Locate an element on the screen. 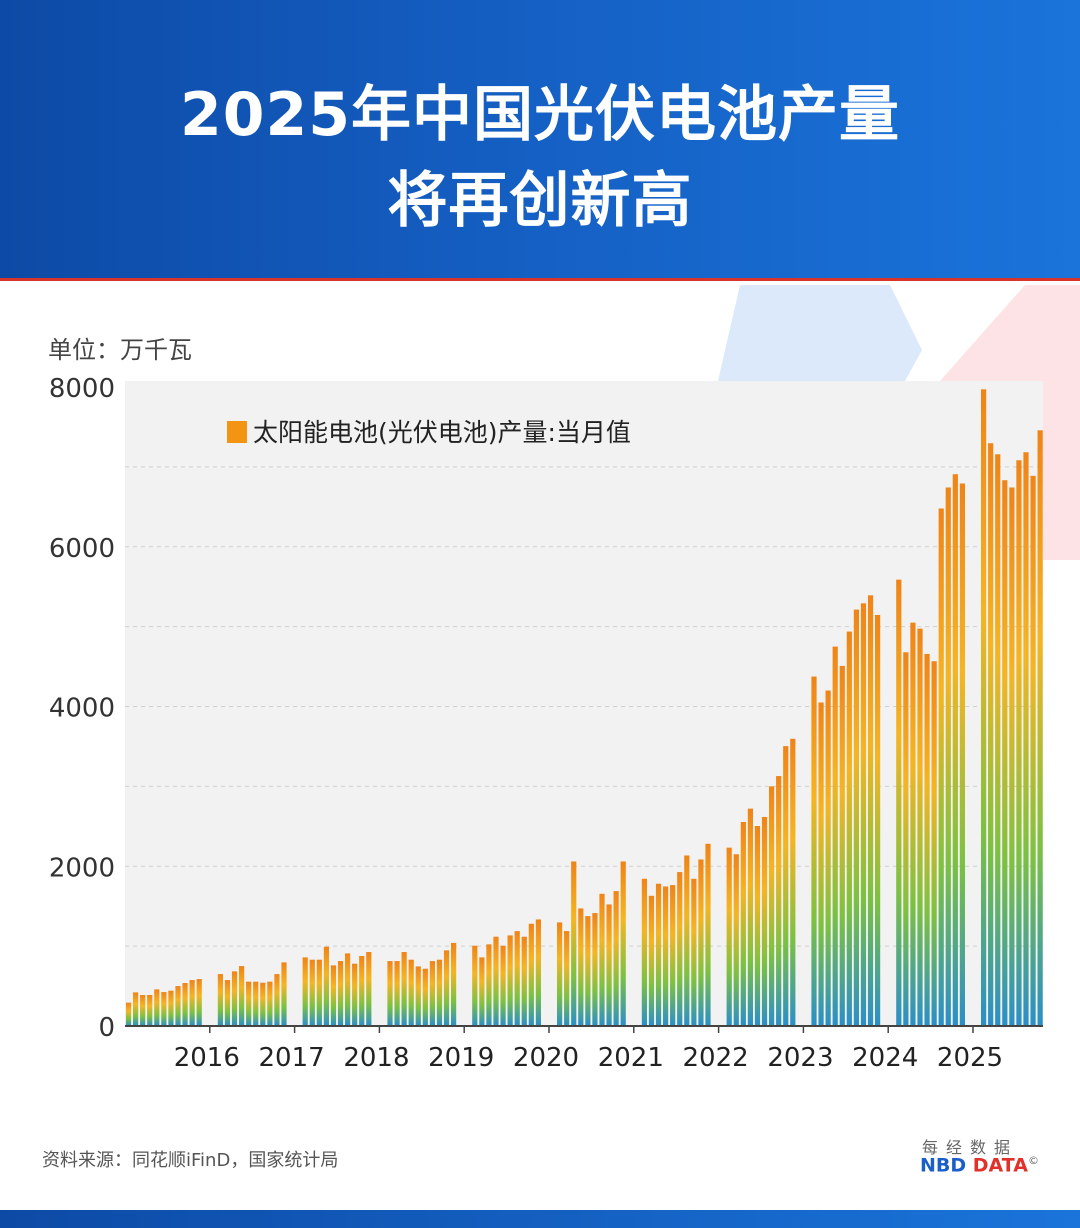  legend-swatch is located at coordinates (237, 432).